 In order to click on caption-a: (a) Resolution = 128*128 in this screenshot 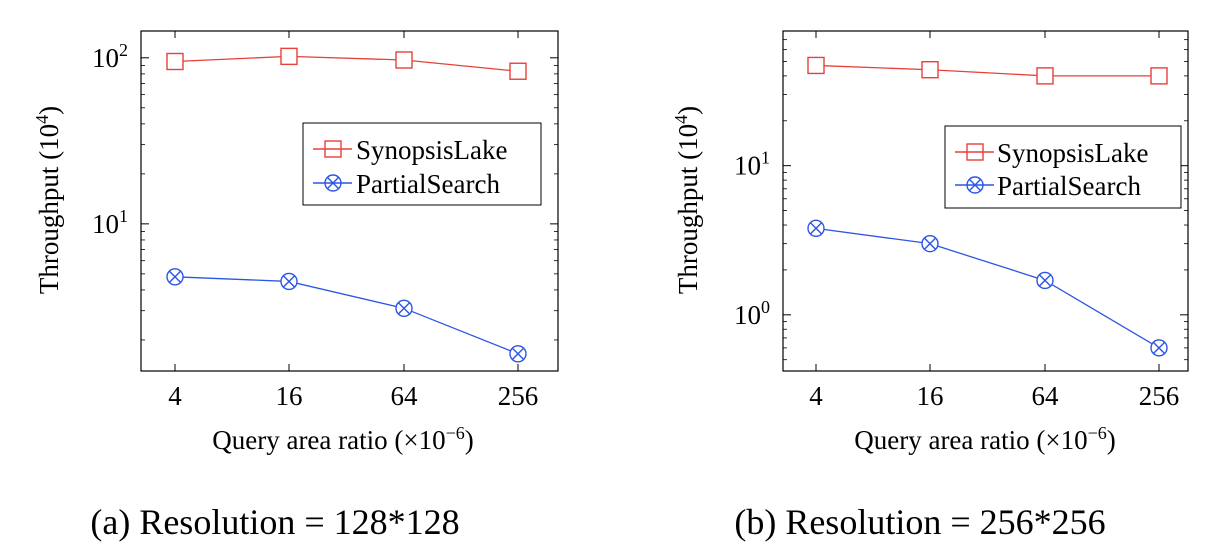, I will do `click(274, 522)`.